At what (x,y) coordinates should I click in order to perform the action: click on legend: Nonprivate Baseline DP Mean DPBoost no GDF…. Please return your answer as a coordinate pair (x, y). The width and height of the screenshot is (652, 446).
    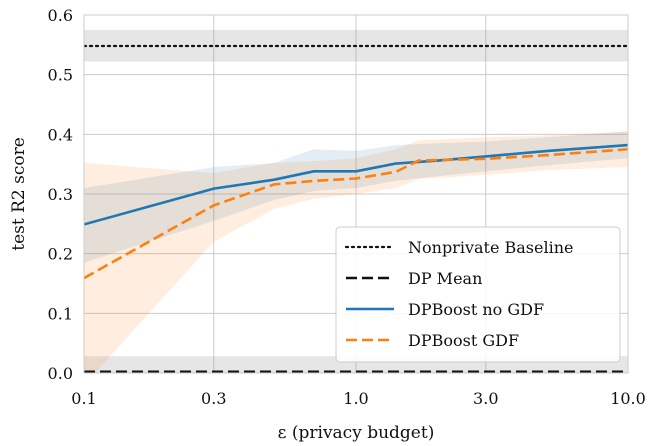
    Looking at the image, I should click on (478, 294).